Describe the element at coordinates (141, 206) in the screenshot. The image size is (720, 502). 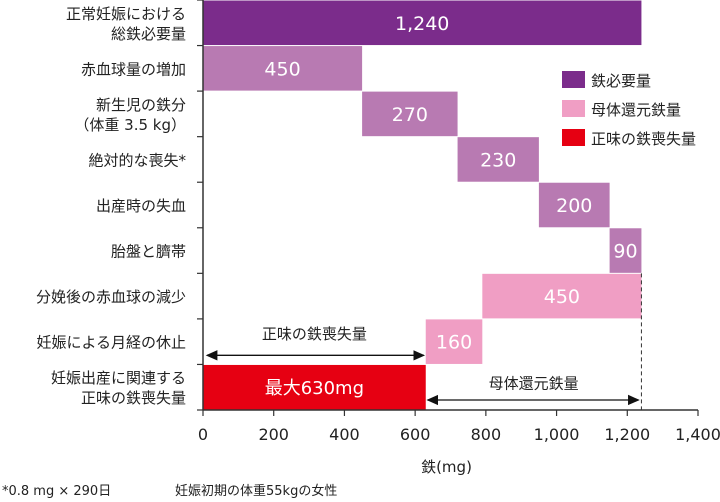
I see `category-label: 出産時の失血` at that location.